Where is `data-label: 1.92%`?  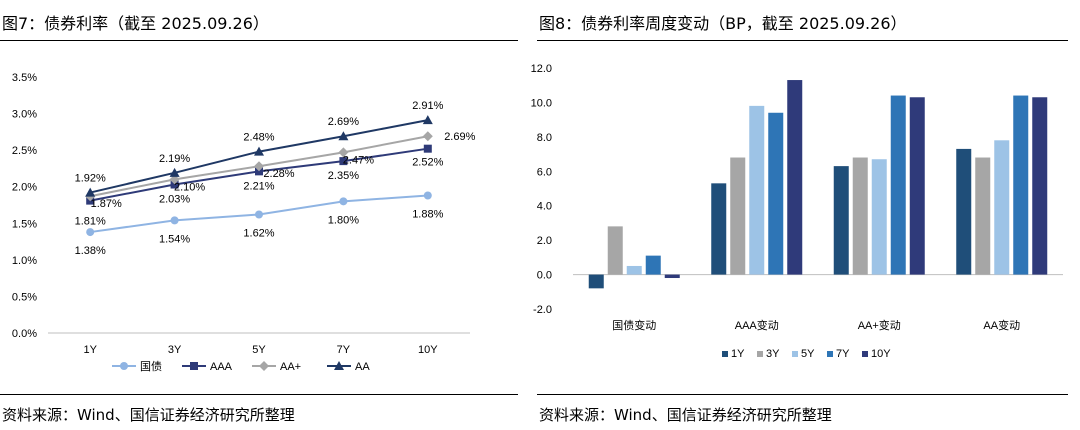 data-label: 1.92% is located at coordinates (90, 179).